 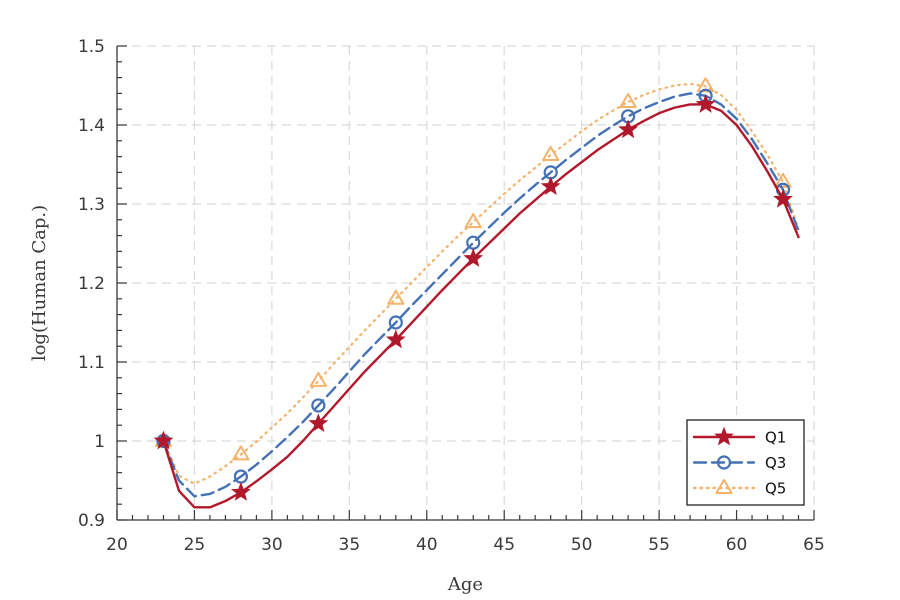 I want to click on legend-marker-q1, so click(x=724, y=436).